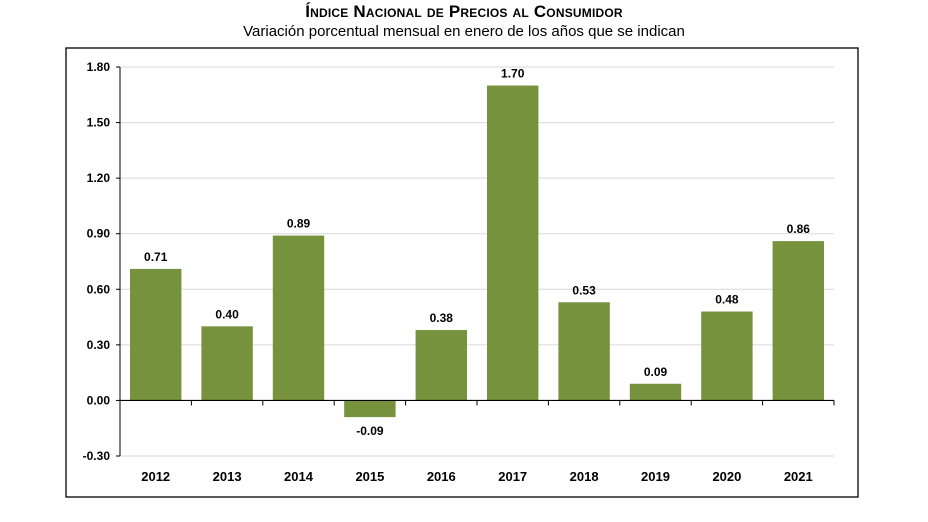 This screenshot has width=928, height=522. What do you see at coordinates (227, 363) in the screenshot?
I see `bar-2013` at bounding box center [227, 363].